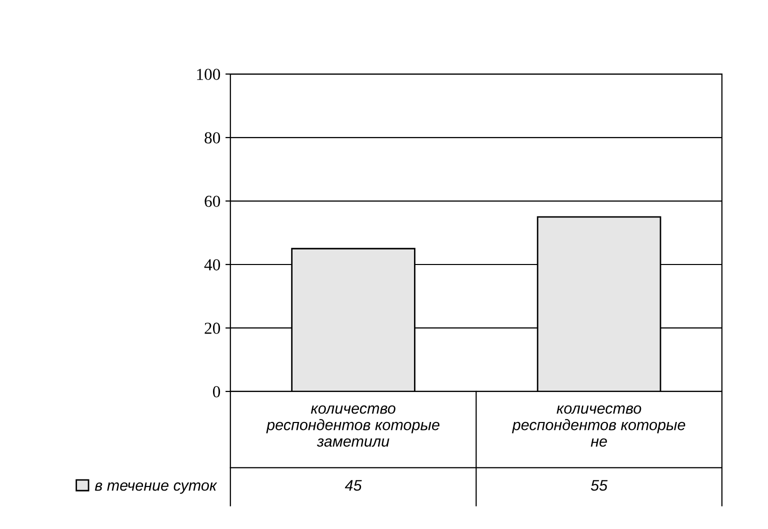 The height and width of the screenshot is (529, 768). I want to click on x-tick-label: количество респондентов которые заметили, so click(353, 426).